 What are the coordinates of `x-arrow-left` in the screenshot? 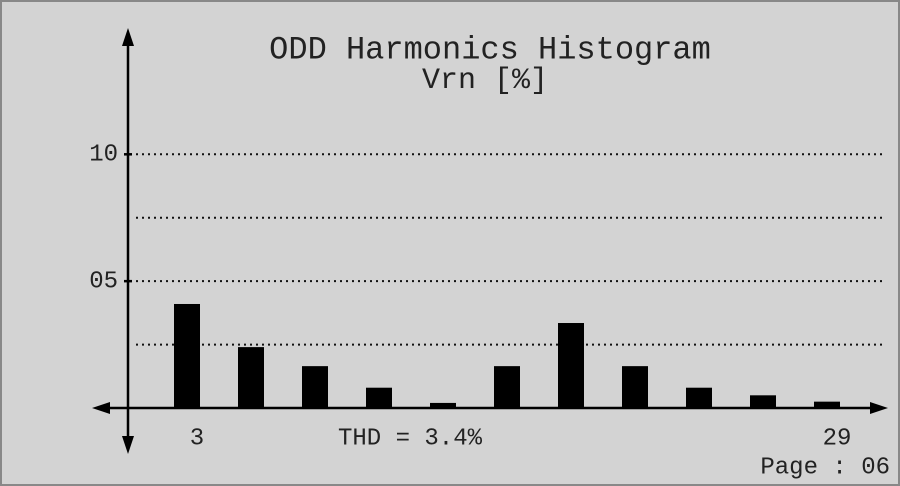 It's located at (101, 408).